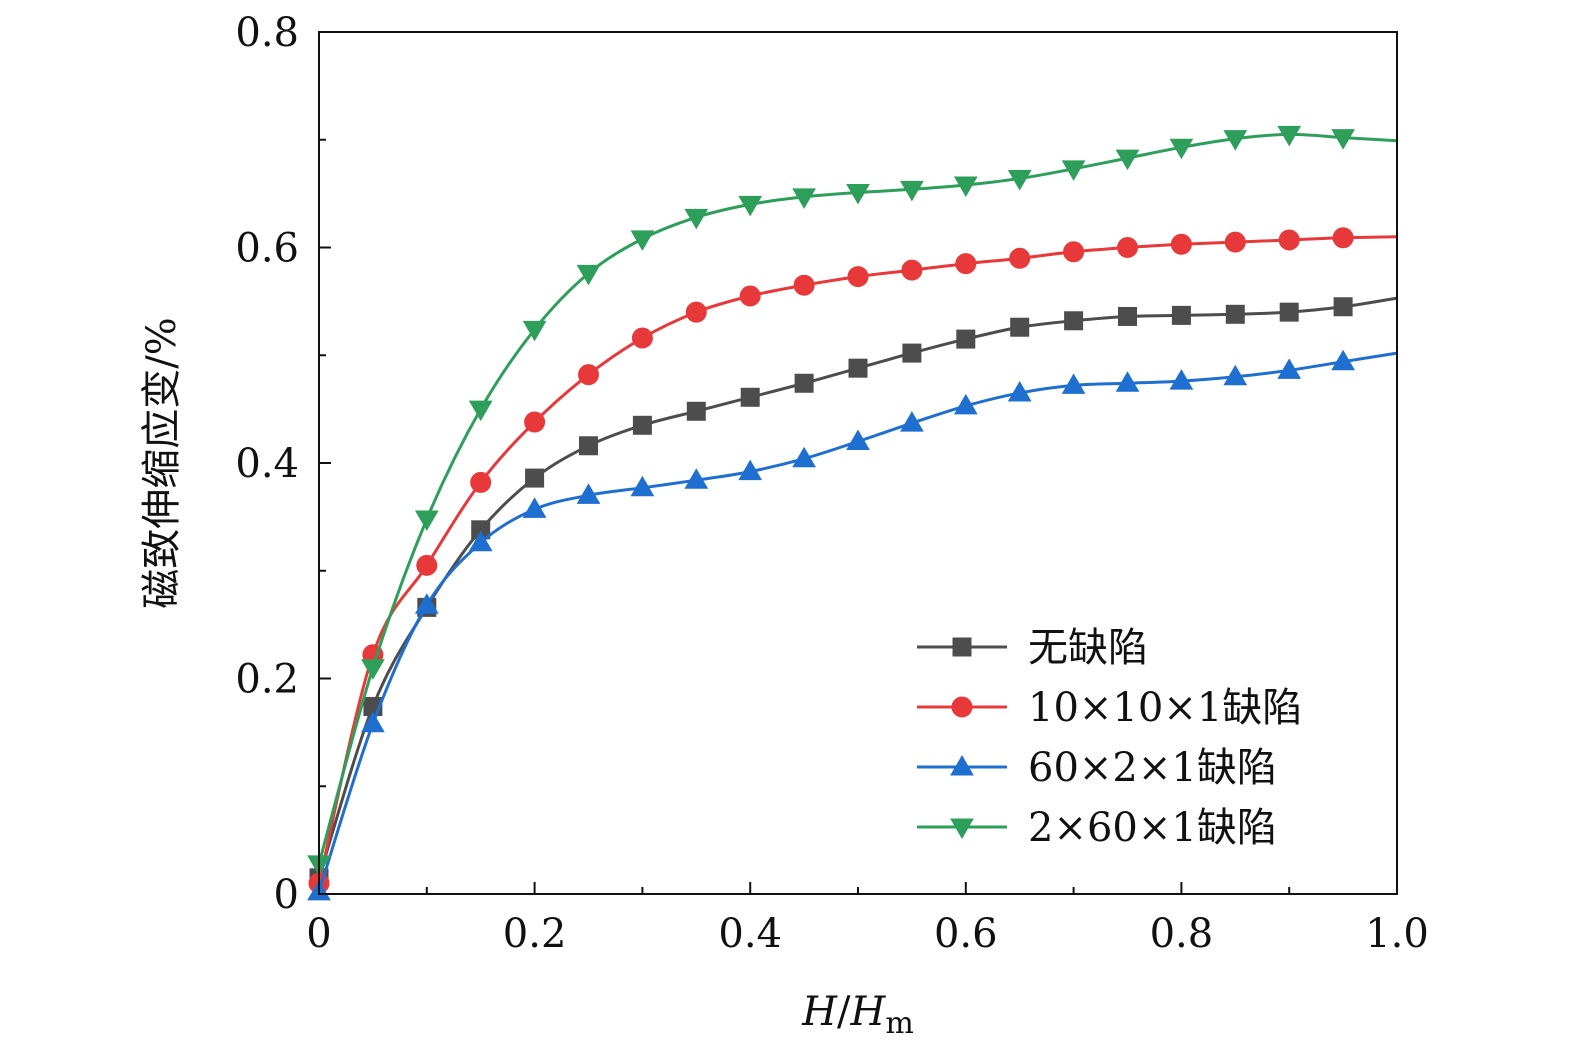  I want to click on y-tick-label: 0.2, so click(267, 680).